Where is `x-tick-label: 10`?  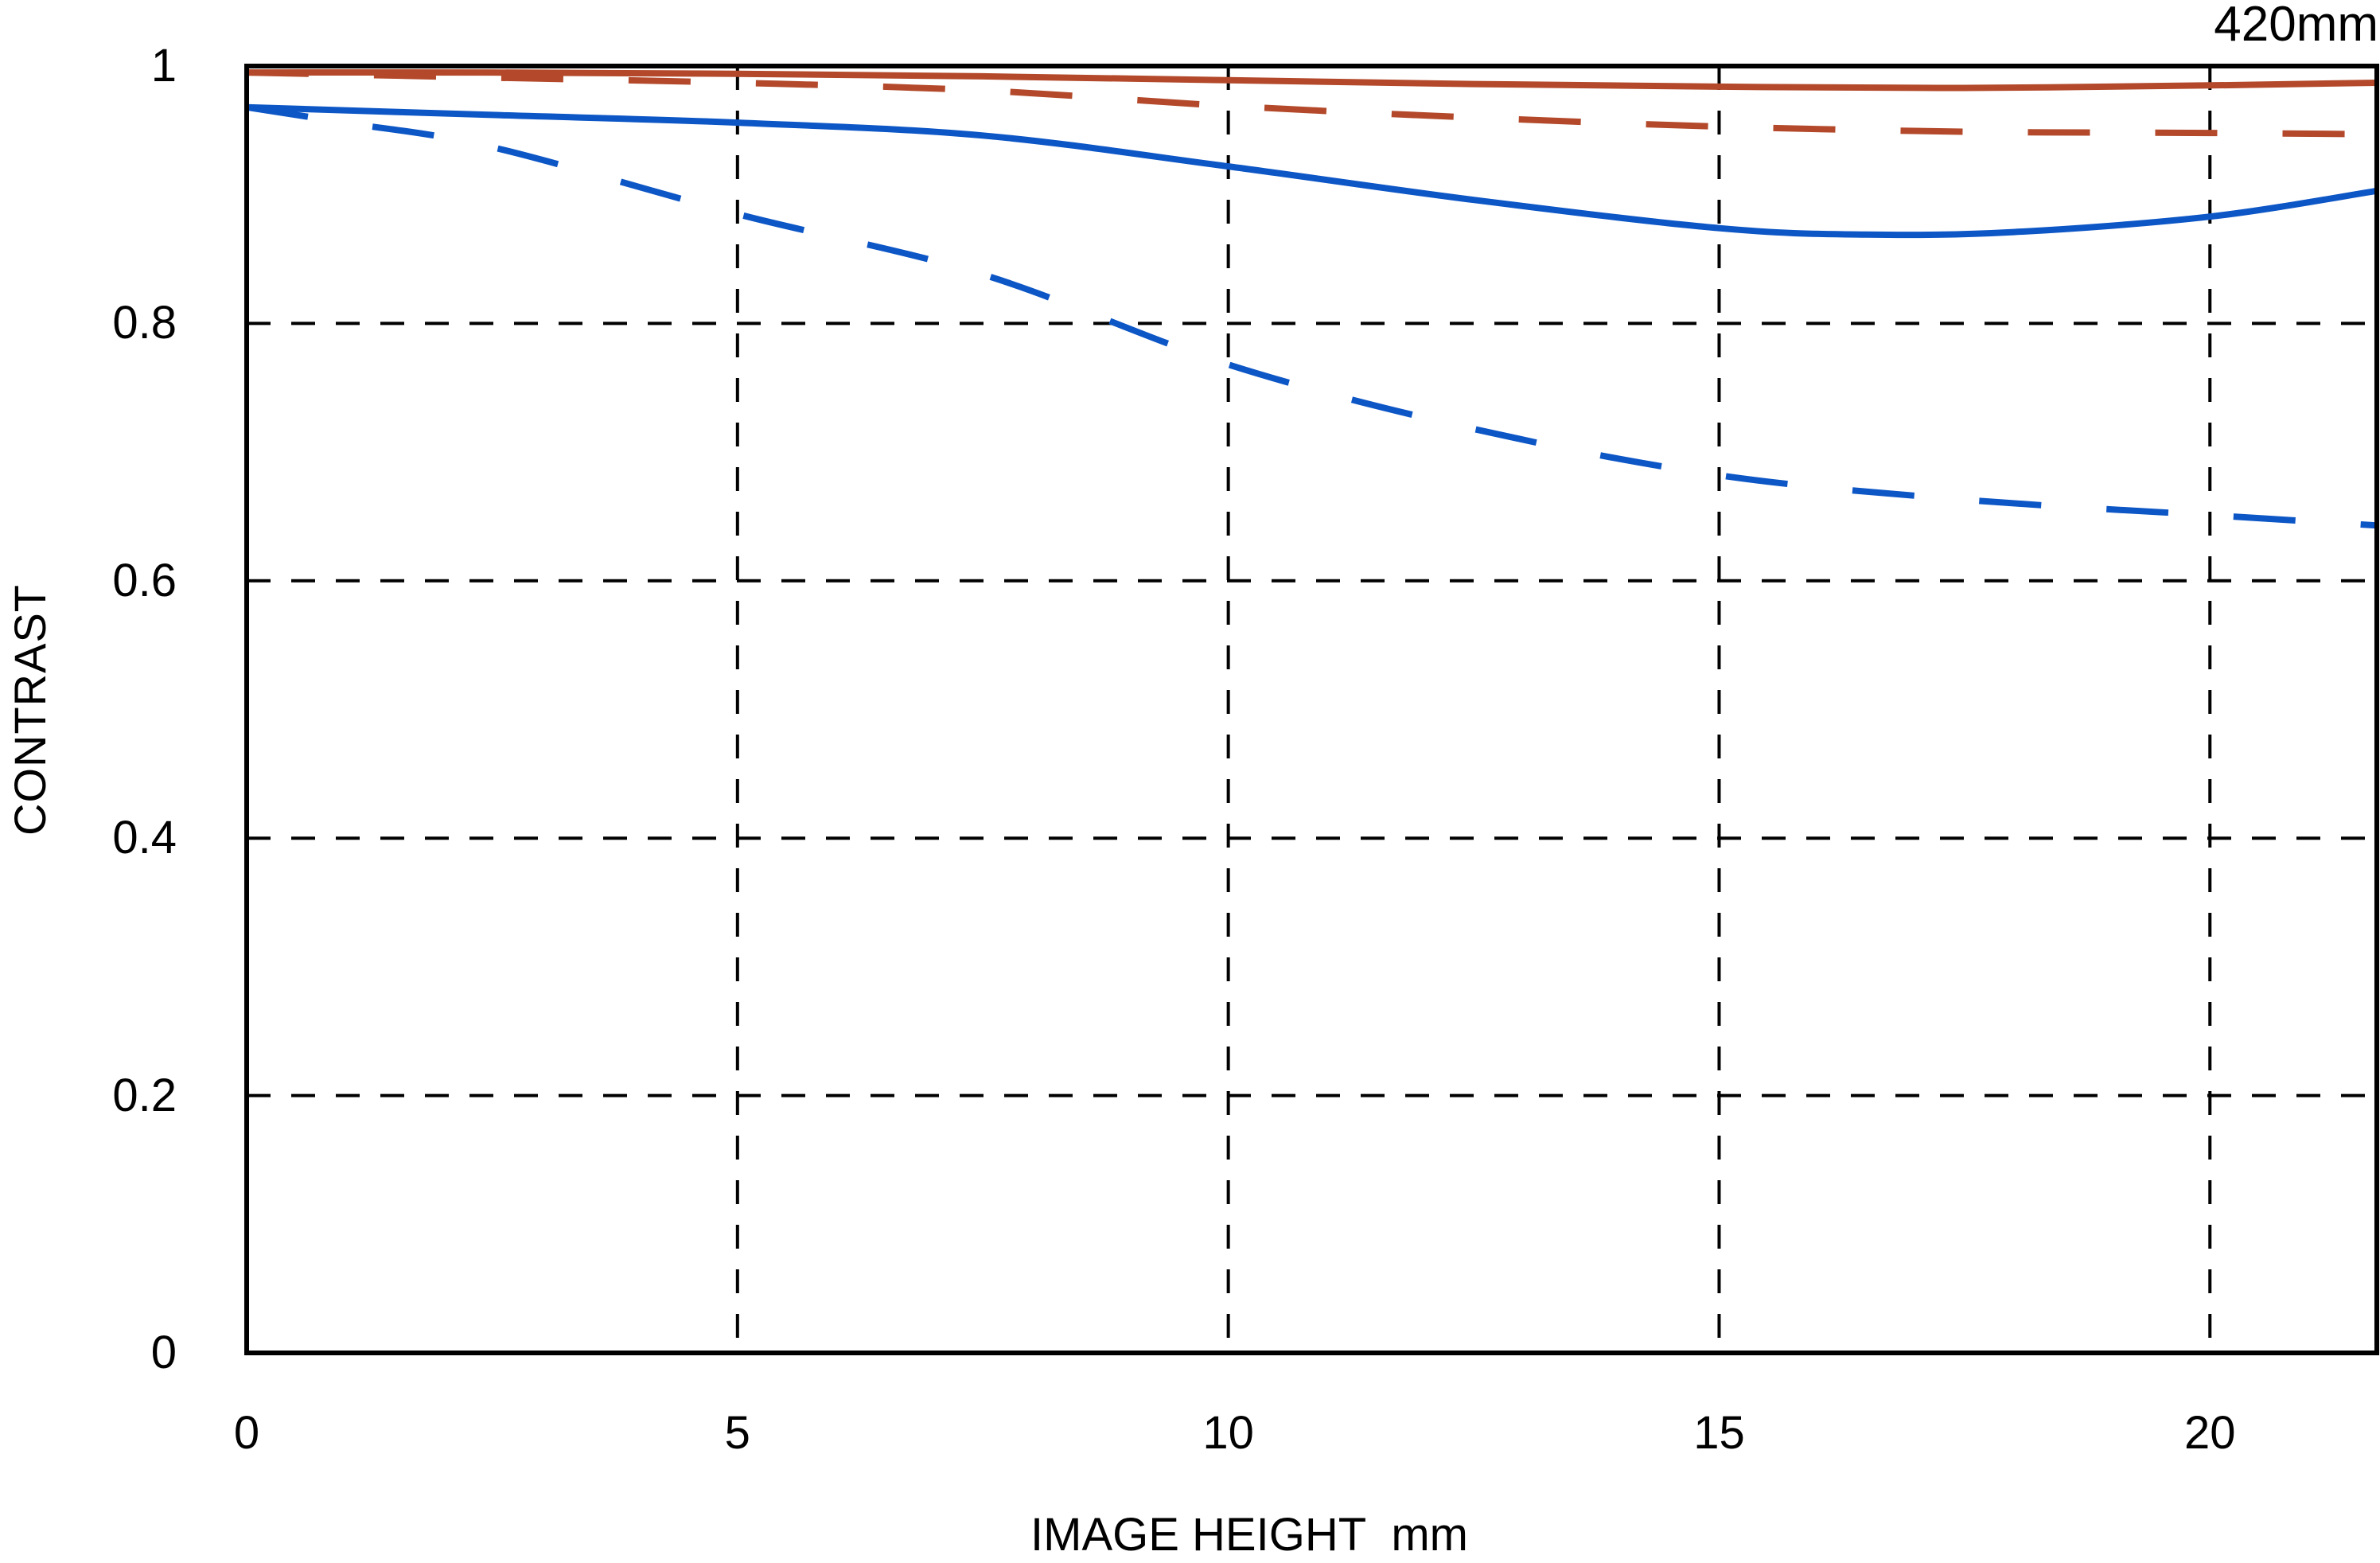
x-tick-label: 10 is located at coordinates (1228, 1433).